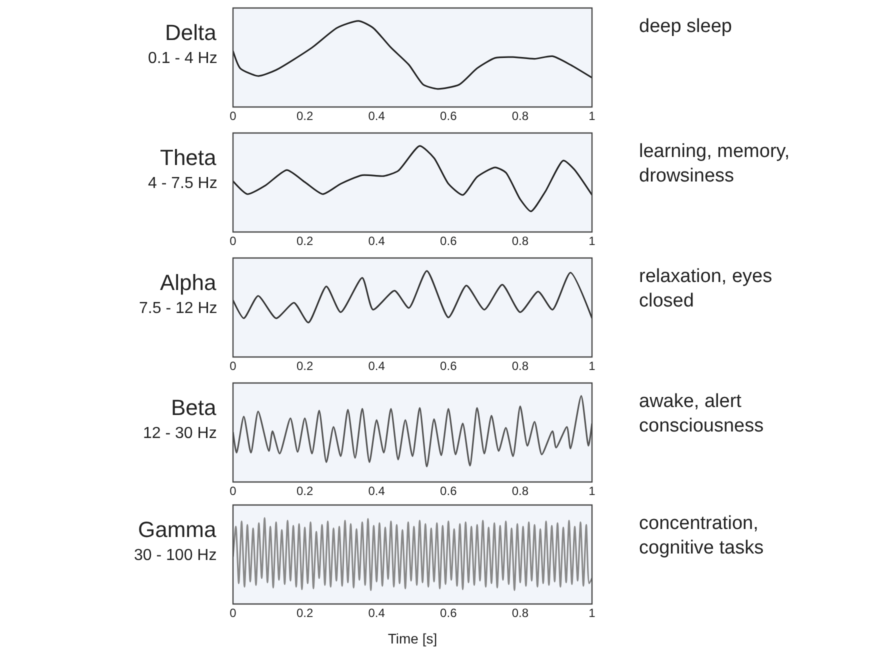 The image size is (873, 656). What do you see at coordinates (191, 32) in the screenshot?
I see `chart-title: Delta` at bounding box center [191, 32].